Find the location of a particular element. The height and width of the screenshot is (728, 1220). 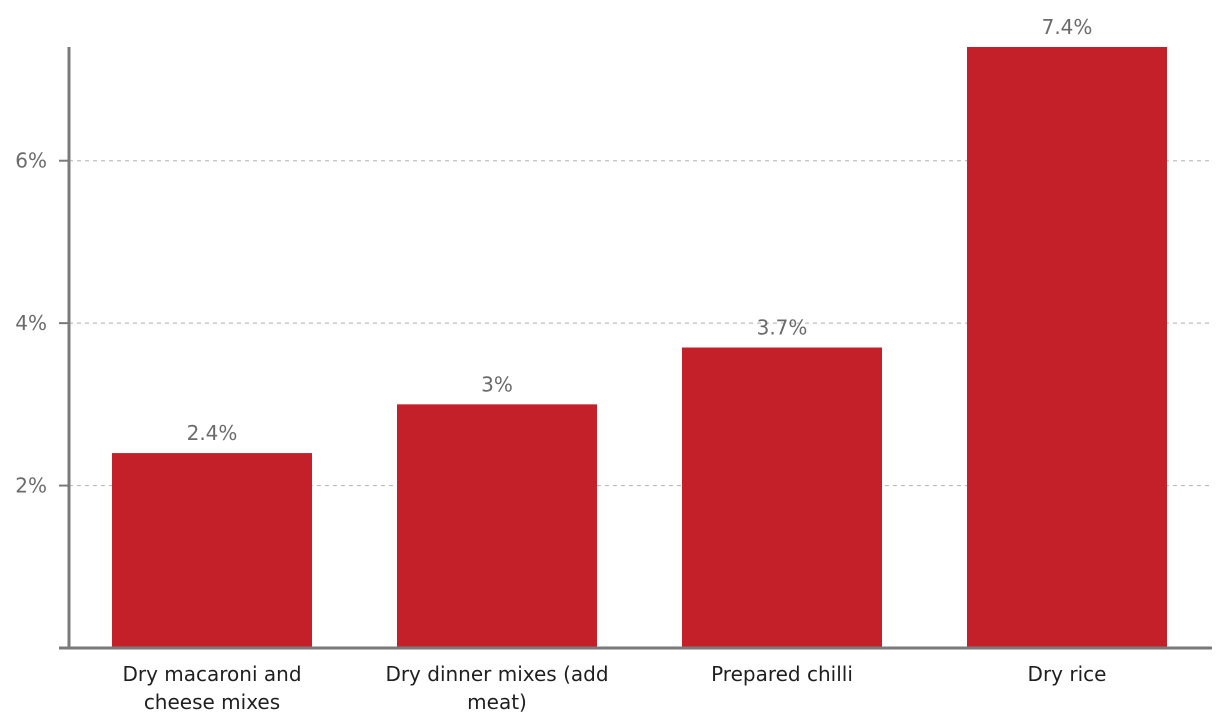

x-category-label: Dry dinner mixes (add is located at coordinates (496, 674).